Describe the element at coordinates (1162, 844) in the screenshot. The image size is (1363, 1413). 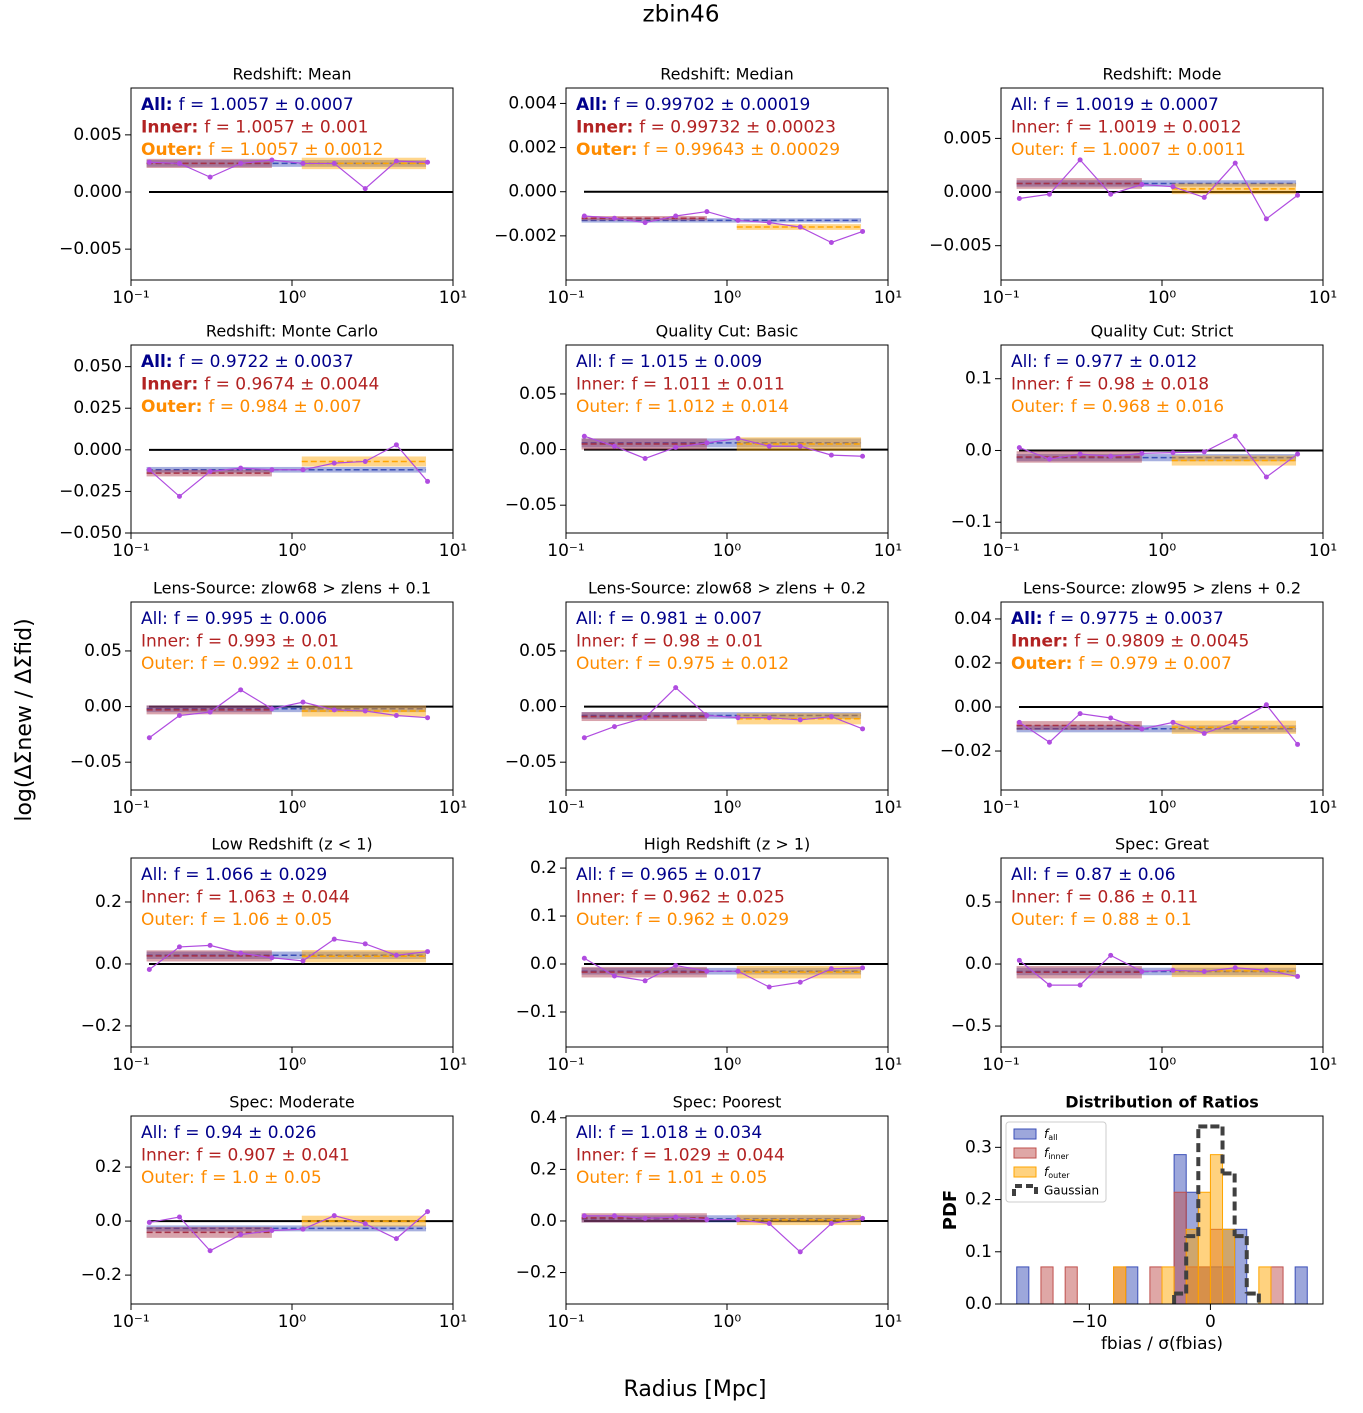
I see `panel-title: Spec: Great` at that location.